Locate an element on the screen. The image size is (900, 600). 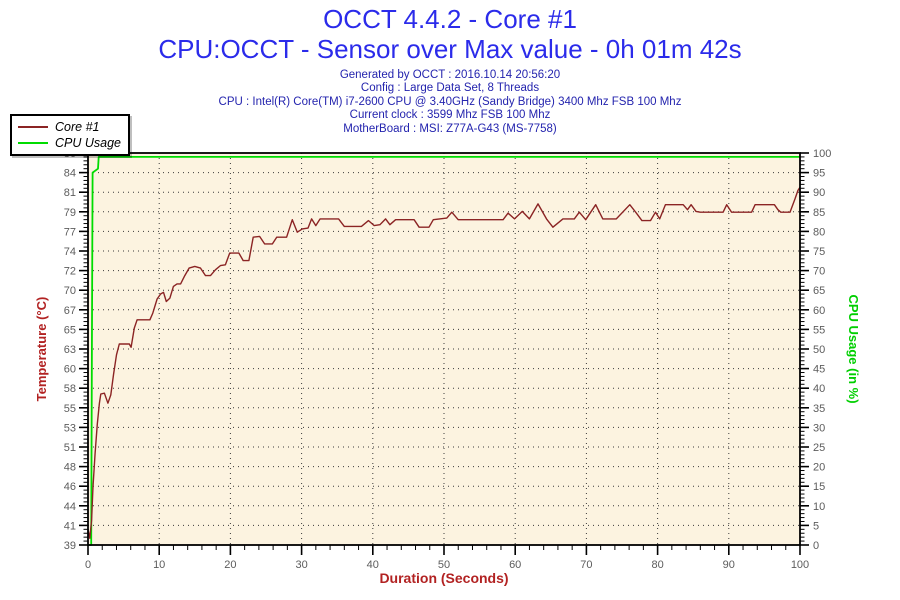
svg-text: 79 is located at coordinates (70, 213).